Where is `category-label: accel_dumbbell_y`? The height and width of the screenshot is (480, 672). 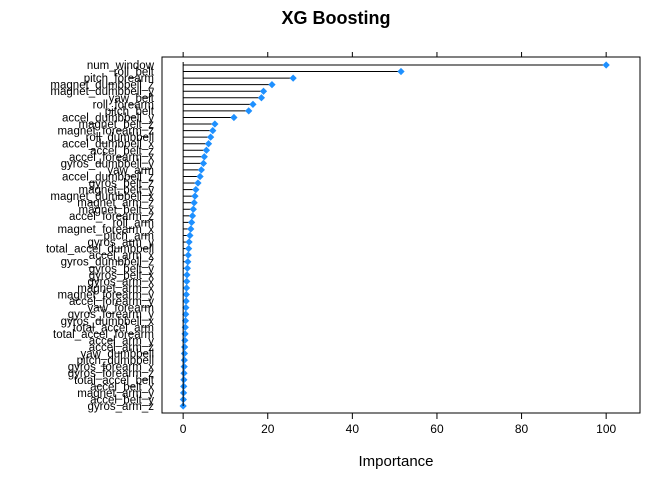
category-label: accel_dumbbell_y is located at coordinates (108, 118).